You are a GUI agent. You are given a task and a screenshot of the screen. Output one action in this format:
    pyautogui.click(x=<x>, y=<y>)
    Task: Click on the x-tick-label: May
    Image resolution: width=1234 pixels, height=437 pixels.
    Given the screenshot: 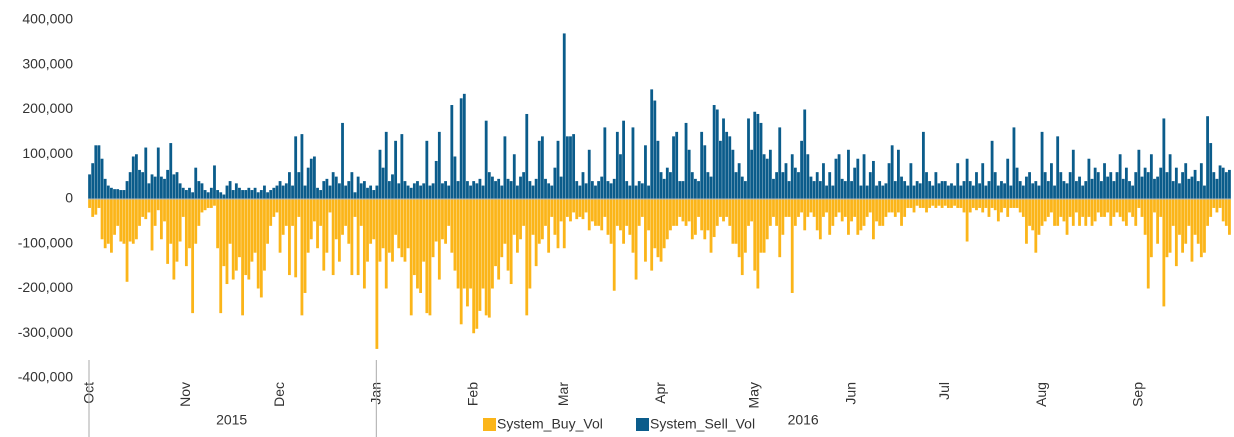 What is the action you would take?
    pyautogui.click(x=753, y=395)
    